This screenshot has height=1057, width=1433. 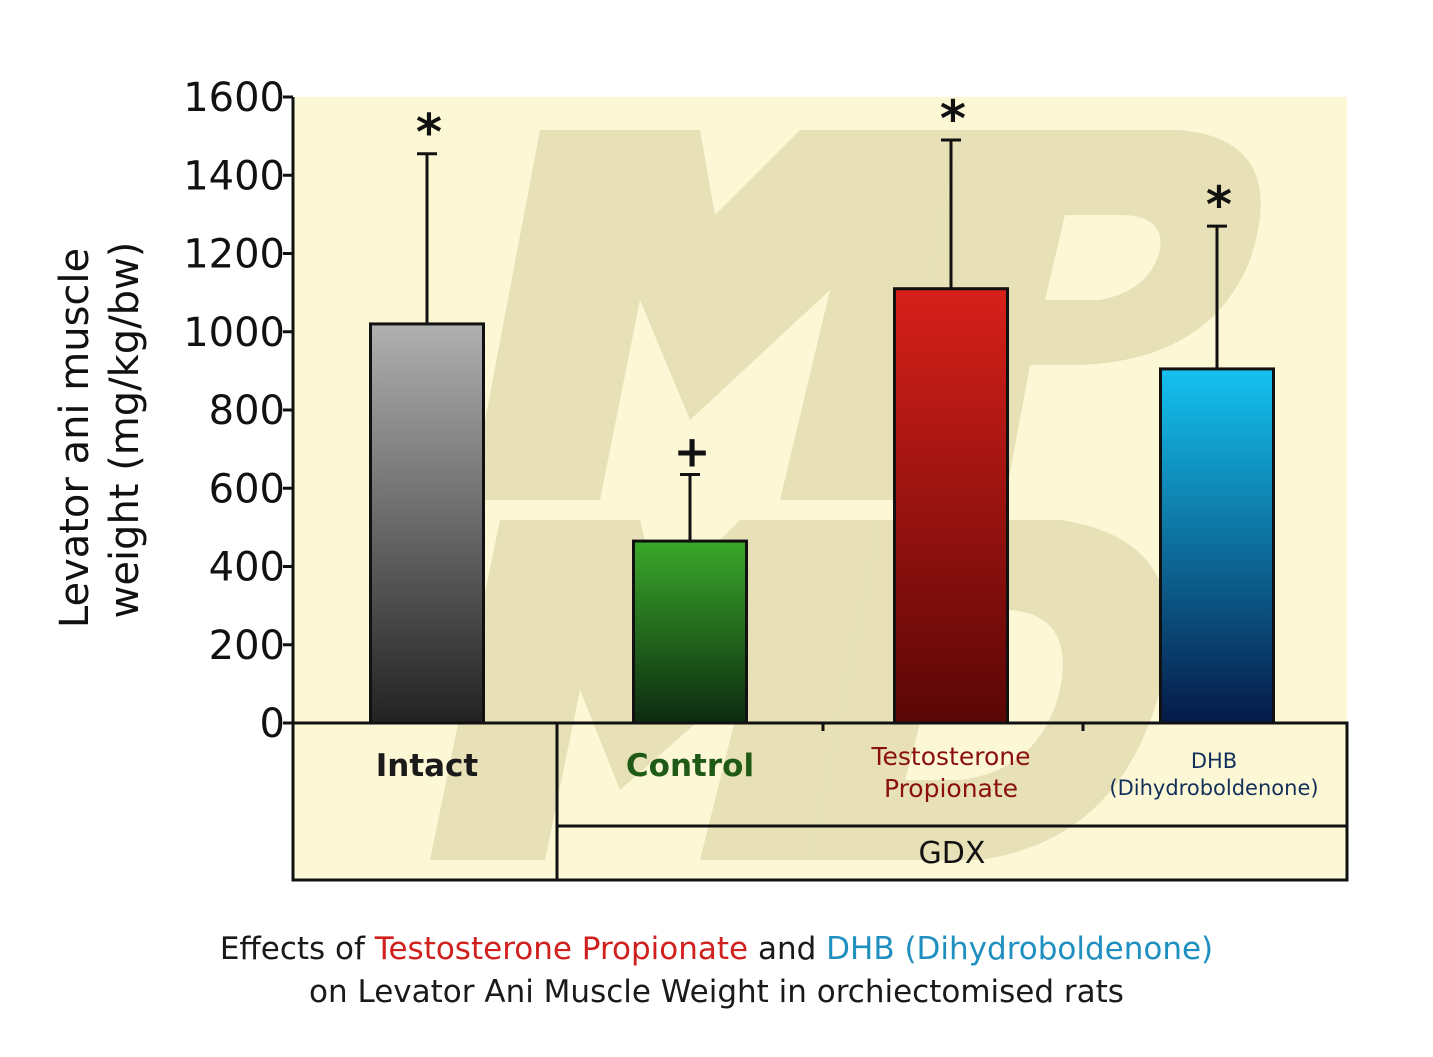 I want to click on y-axis-label-line-1: Levator ani muscle, so click(x=75, y=438).